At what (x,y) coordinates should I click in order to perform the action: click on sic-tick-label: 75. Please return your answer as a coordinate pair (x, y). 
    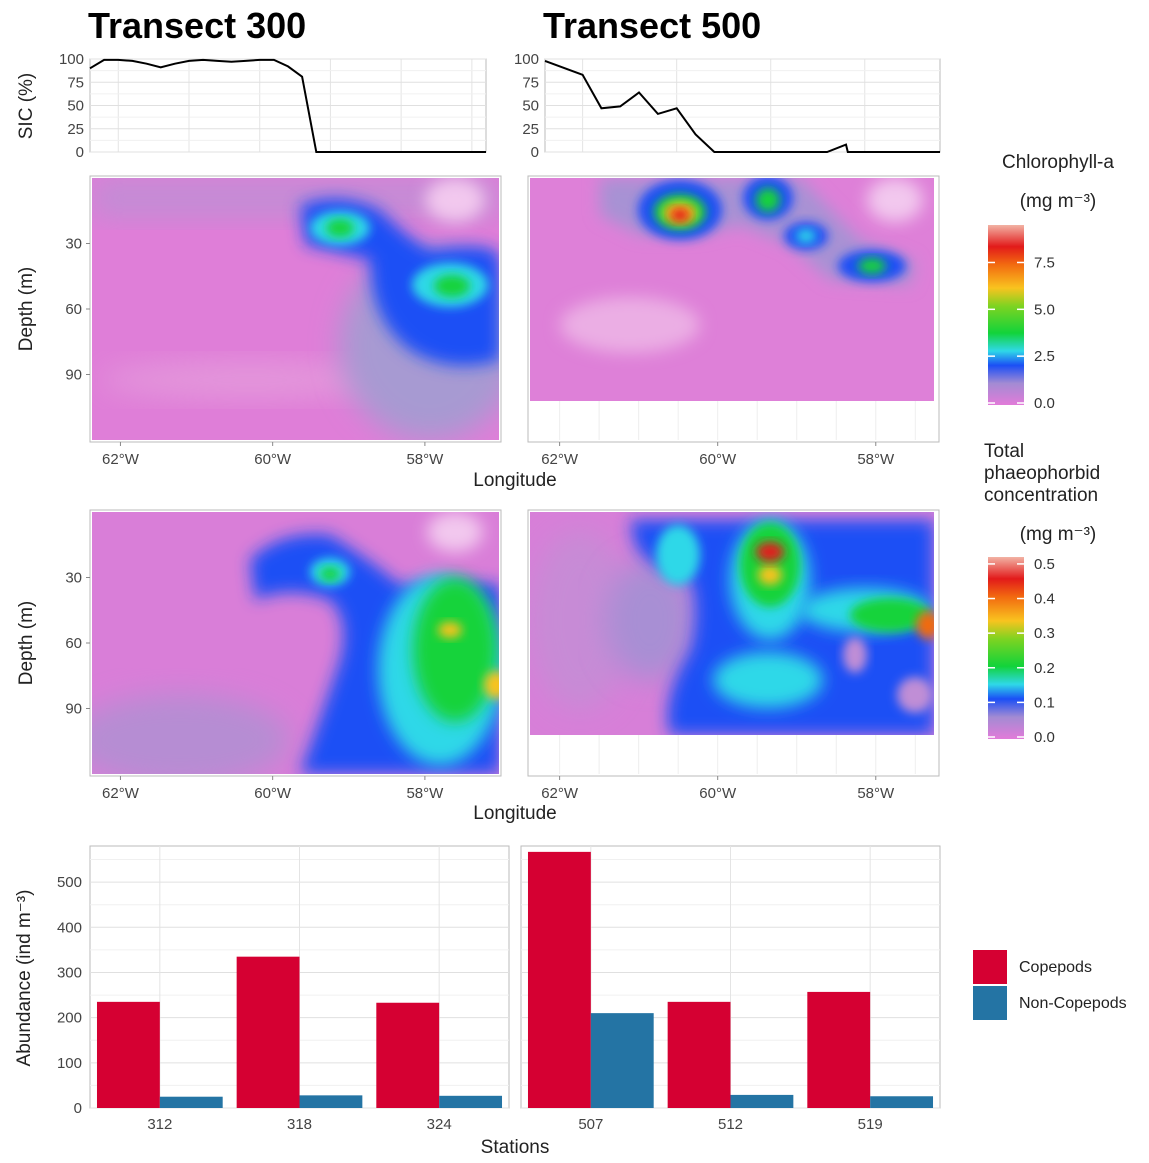
    Looking at the image, I should click on (530, 82).